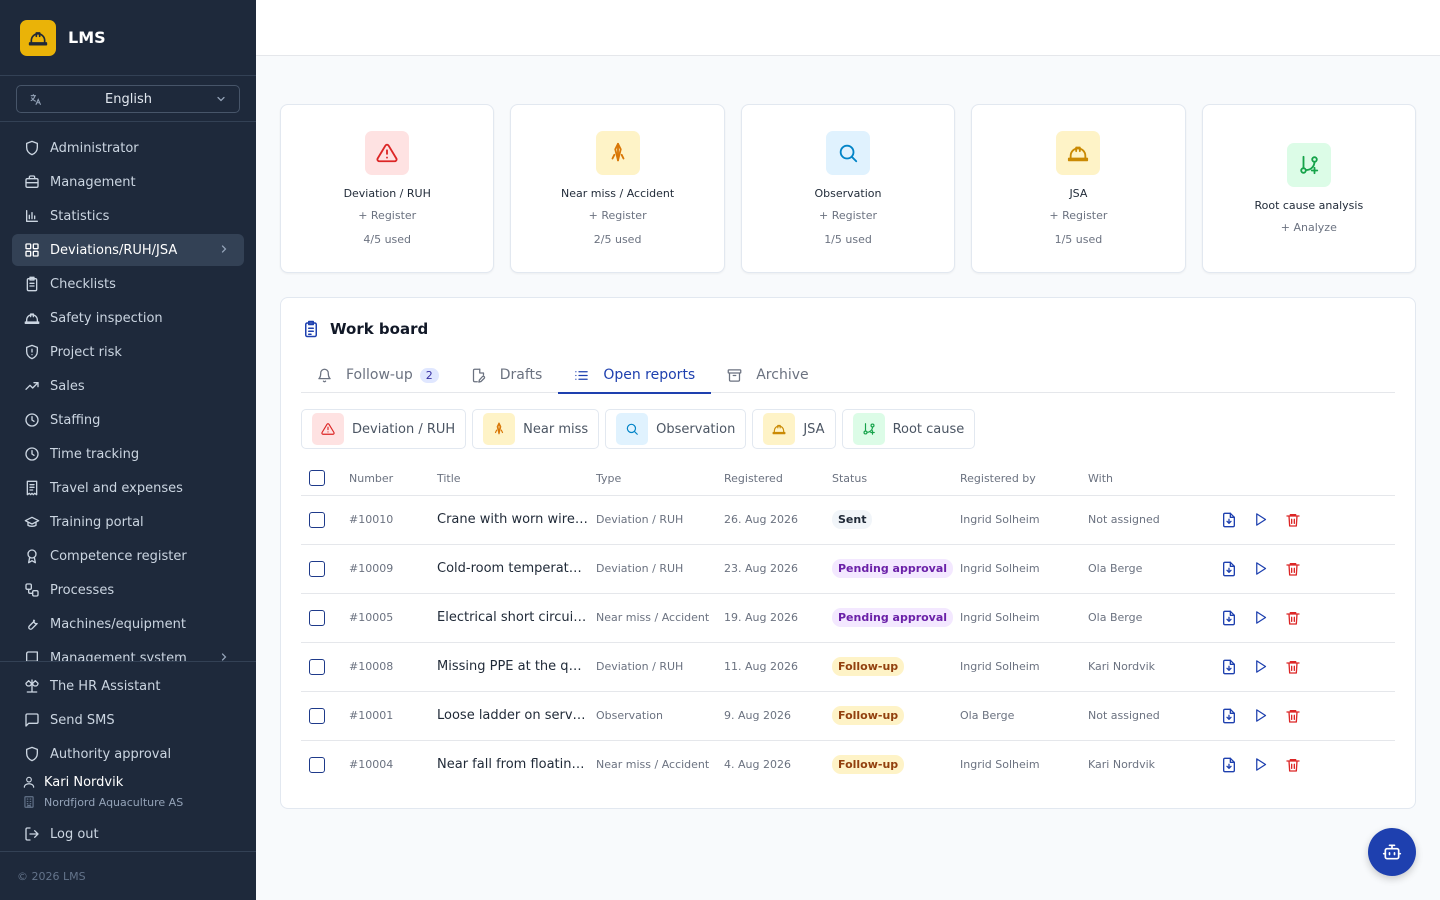 The width and height of the screenshot is (1440, 900). Describe the element at coordinates (1309, 227) in the screenshot. I see `card-action-button: + Analyze` at that location.